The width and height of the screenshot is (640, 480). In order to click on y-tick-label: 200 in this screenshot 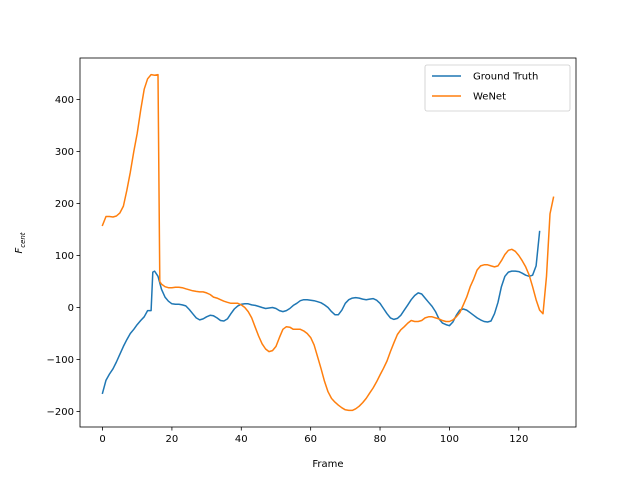, I will do `click(64, 204)`.